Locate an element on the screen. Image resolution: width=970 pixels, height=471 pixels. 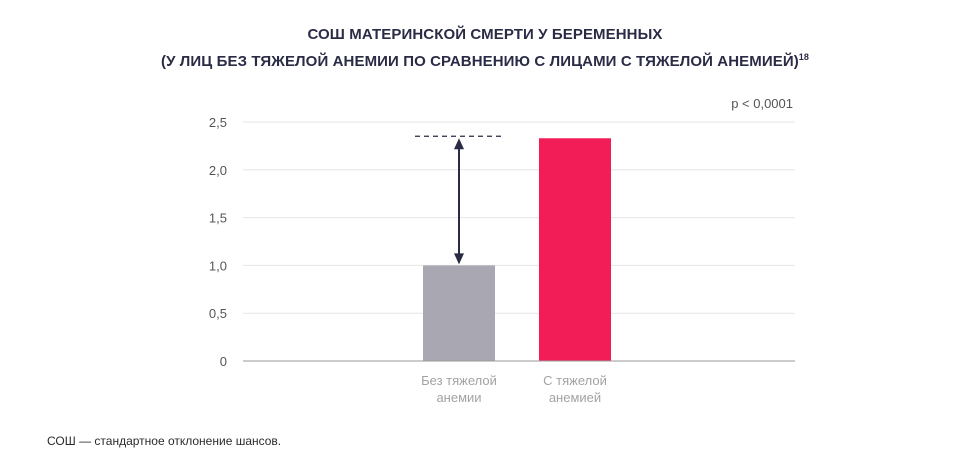
y-tick-label: 2,0 is located at coordinates (218, 170).